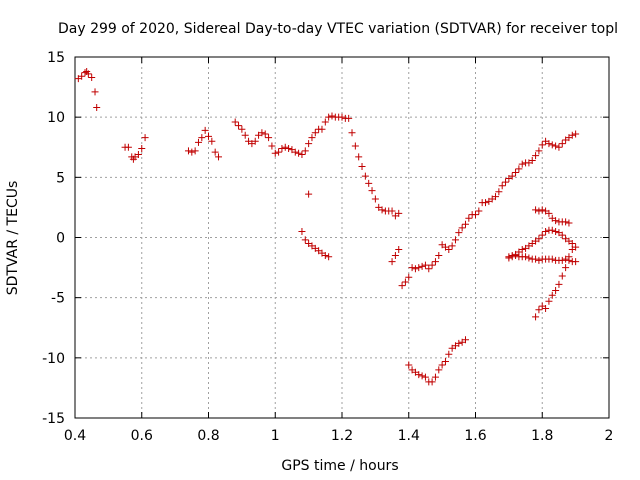 This screenshot has height=480, width=640. What do you see at coordinates (342, 436) in the screenshot?
I see `x-tick-label: 1.2` at bounding box center [342, 436].